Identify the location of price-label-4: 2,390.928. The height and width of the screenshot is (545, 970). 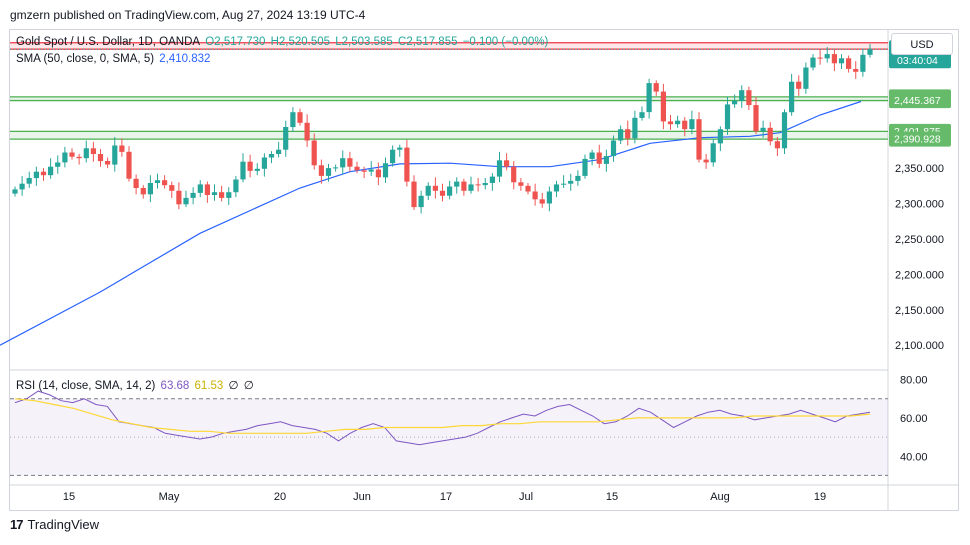
(917, 140).